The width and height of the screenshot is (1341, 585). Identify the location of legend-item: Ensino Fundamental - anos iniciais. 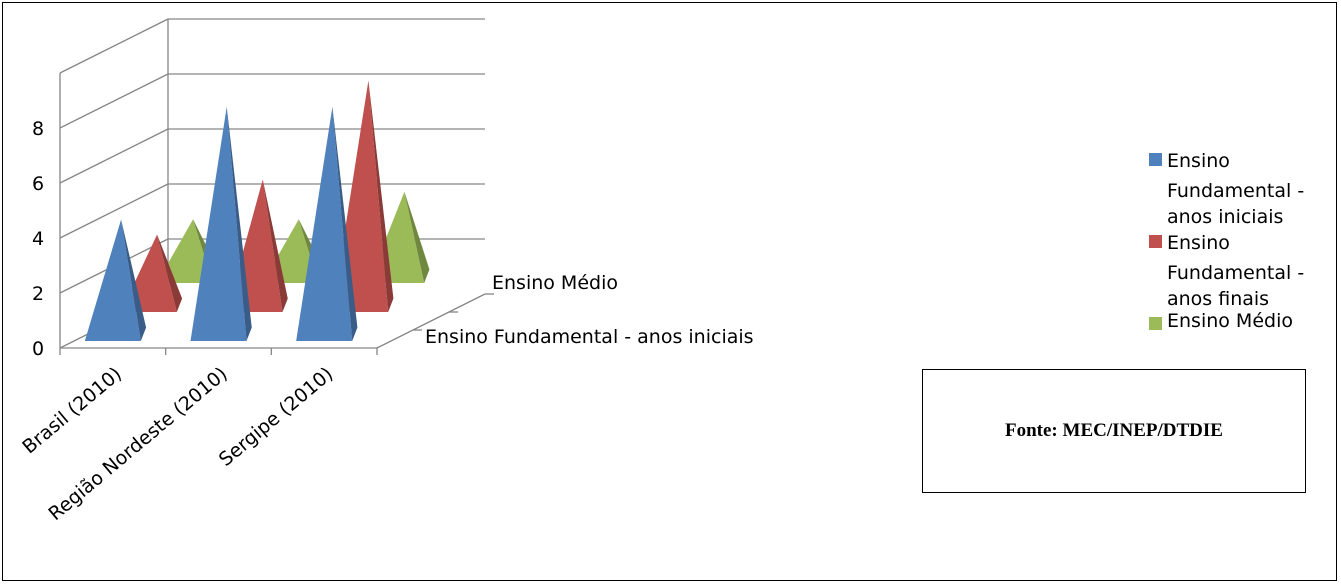
(1237, 187).